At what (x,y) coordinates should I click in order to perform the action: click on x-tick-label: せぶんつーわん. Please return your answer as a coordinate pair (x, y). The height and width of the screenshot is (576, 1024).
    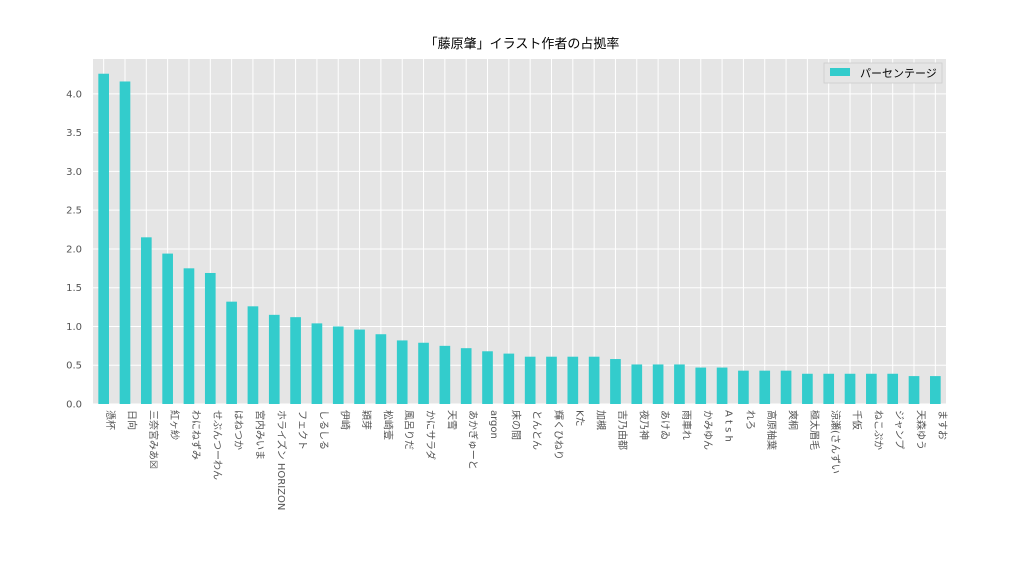
    Looking at the image, I should click on (217, 445).